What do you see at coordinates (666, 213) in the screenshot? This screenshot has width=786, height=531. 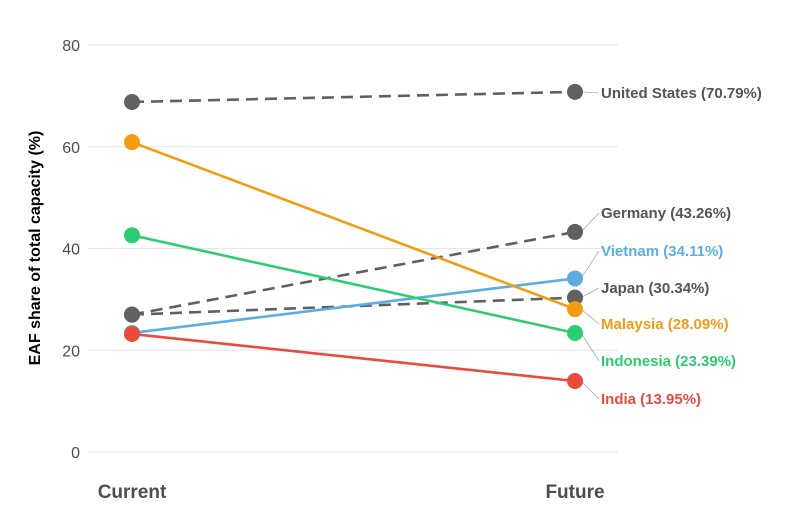 I see `data-label: Germany (43.26%)` at bounding box center [666, 213].